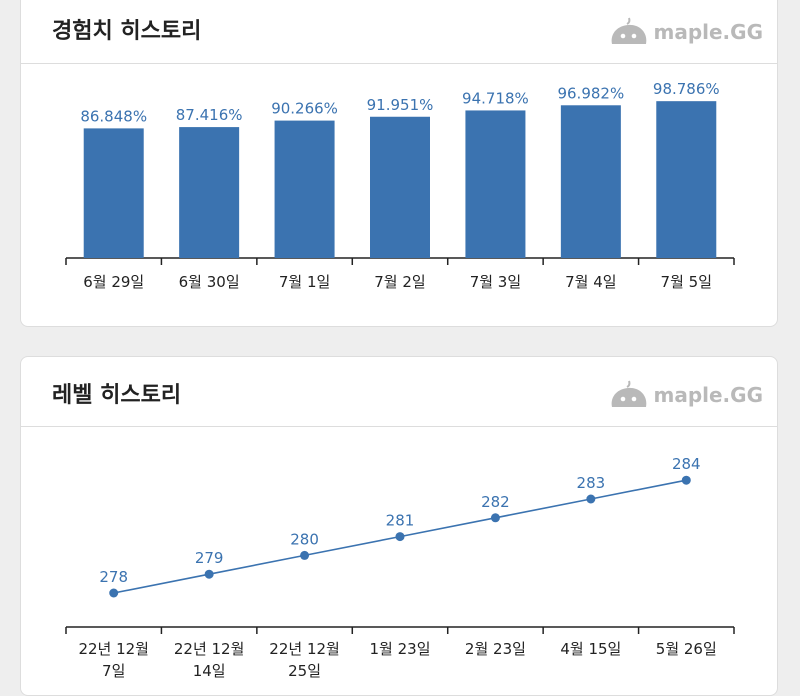 The width and height of the screenshot is (800, 696). I want to click on point-value-label: 279, so click(209, 558).